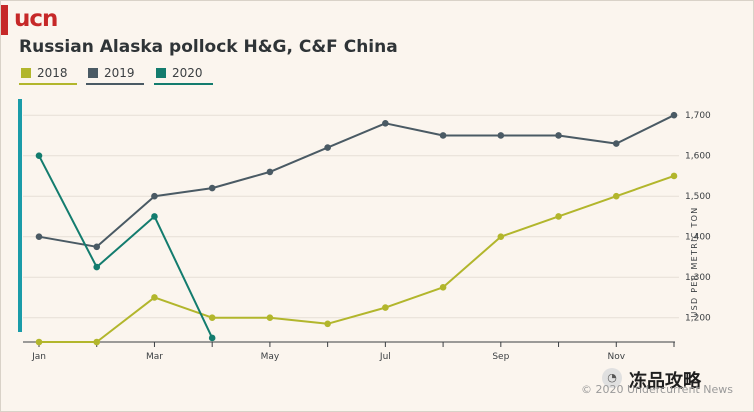 The width and height of the screenshot is (754, 412). I want to click on wechat-icon: ◔, so click(612, 378).